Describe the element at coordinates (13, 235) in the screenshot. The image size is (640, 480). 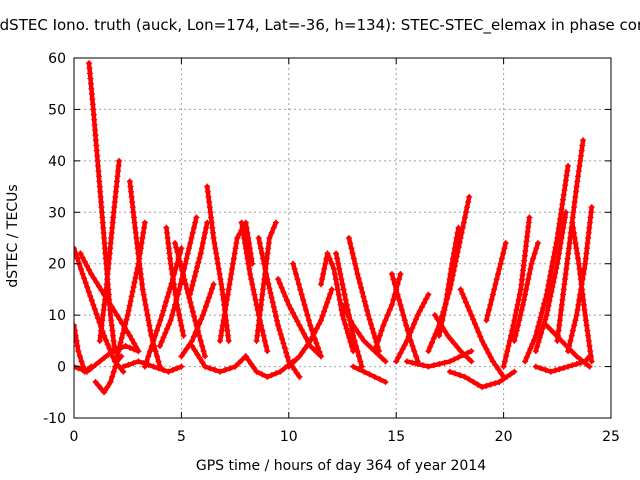
I see `y-axis-label: dSTEC / TECUs` at that location.